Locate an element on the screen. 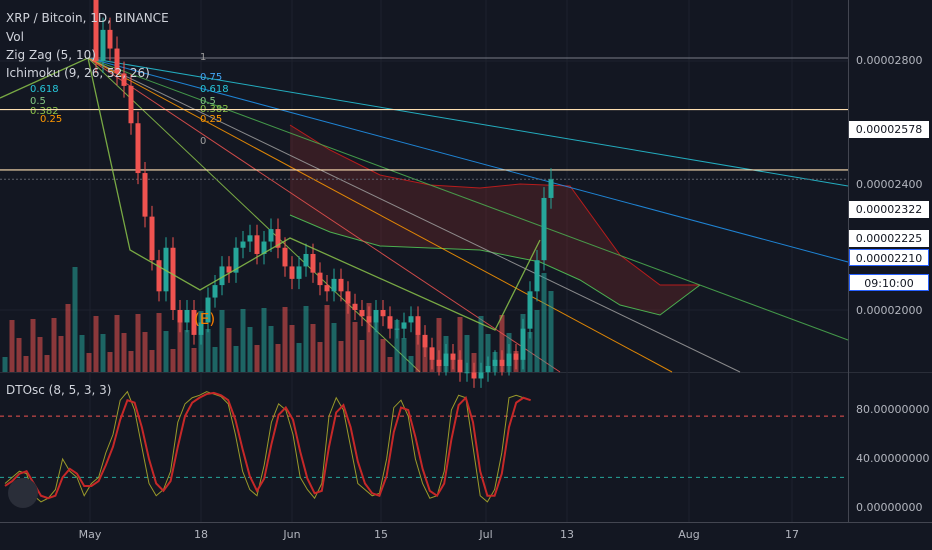 The width and height of the screenshot is (932, 550). fib-level-label: 0 is located at coordinates (203, 141).